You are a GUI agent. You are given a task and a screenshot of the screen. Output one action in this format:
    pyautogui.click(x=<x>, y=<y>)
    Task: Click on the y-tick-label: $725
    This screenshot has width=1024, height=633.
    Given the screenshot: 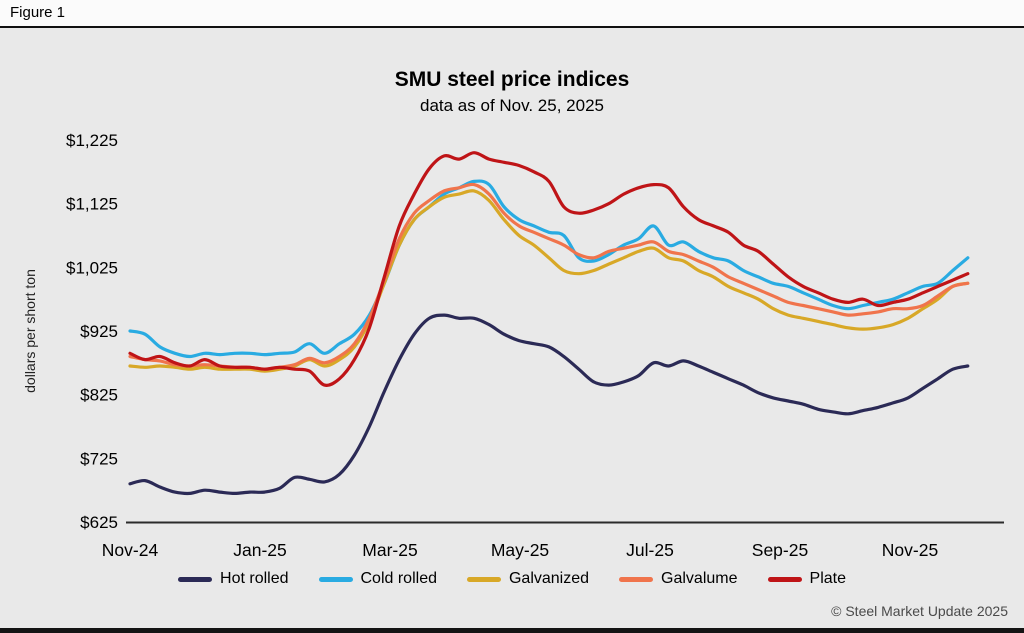 What is the action you would take?
    pyautogui.click(x=99, y=458)
    